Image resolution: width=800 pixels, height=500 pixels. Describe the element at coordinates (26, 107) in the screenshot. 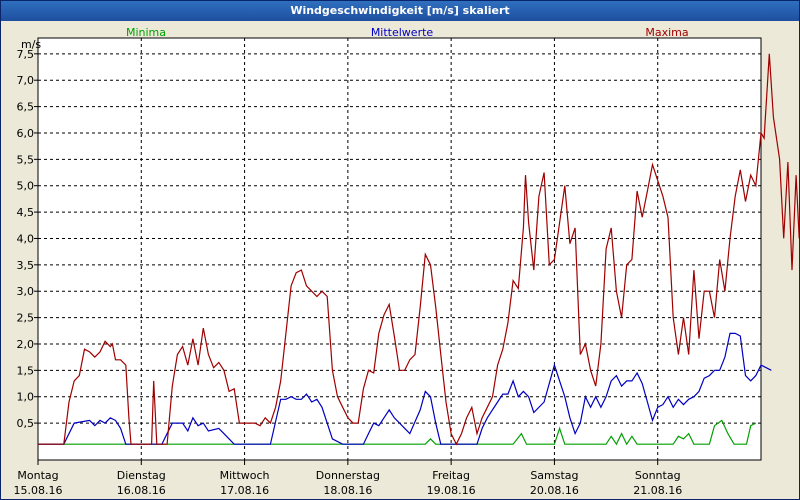

I see `y-tick-label: 6,5` at that location.